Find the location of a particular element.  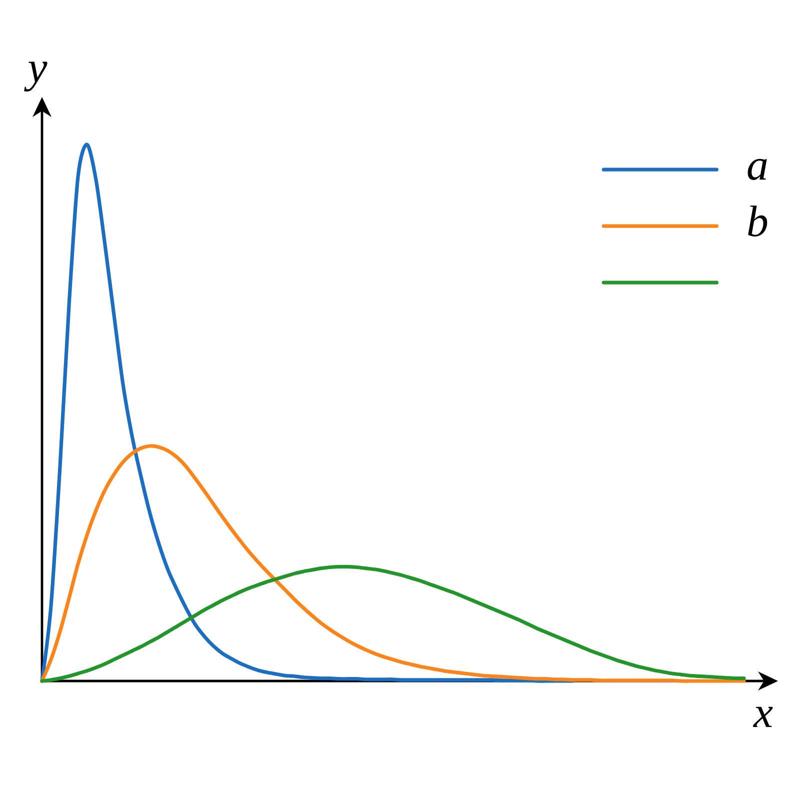

y-axis-title: y is located at coordinates (36, 77).